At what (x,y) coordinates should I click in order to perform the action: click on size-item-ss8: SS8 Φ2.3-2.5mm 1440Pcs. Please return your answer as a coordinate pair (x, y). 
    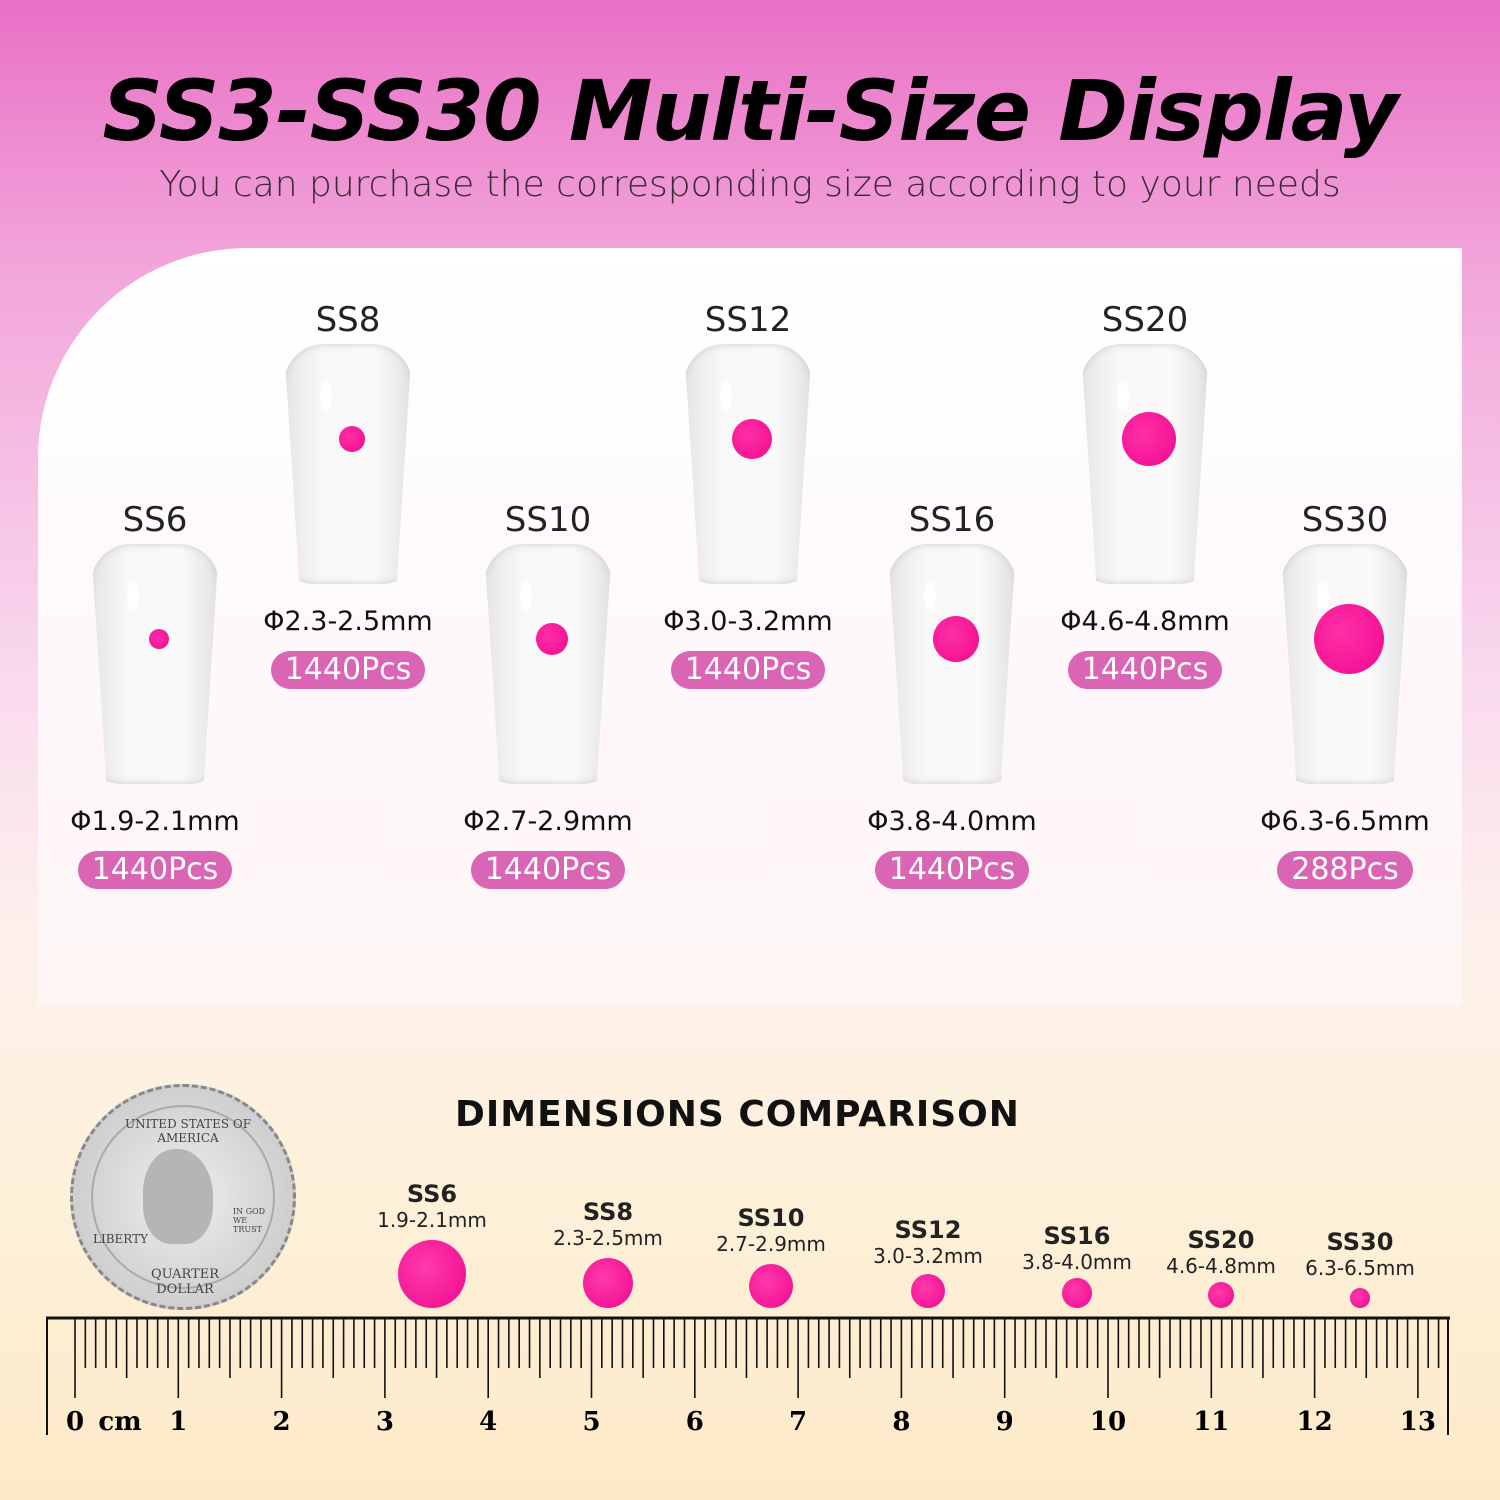
    Looking at the image, I should click on (348, 494).